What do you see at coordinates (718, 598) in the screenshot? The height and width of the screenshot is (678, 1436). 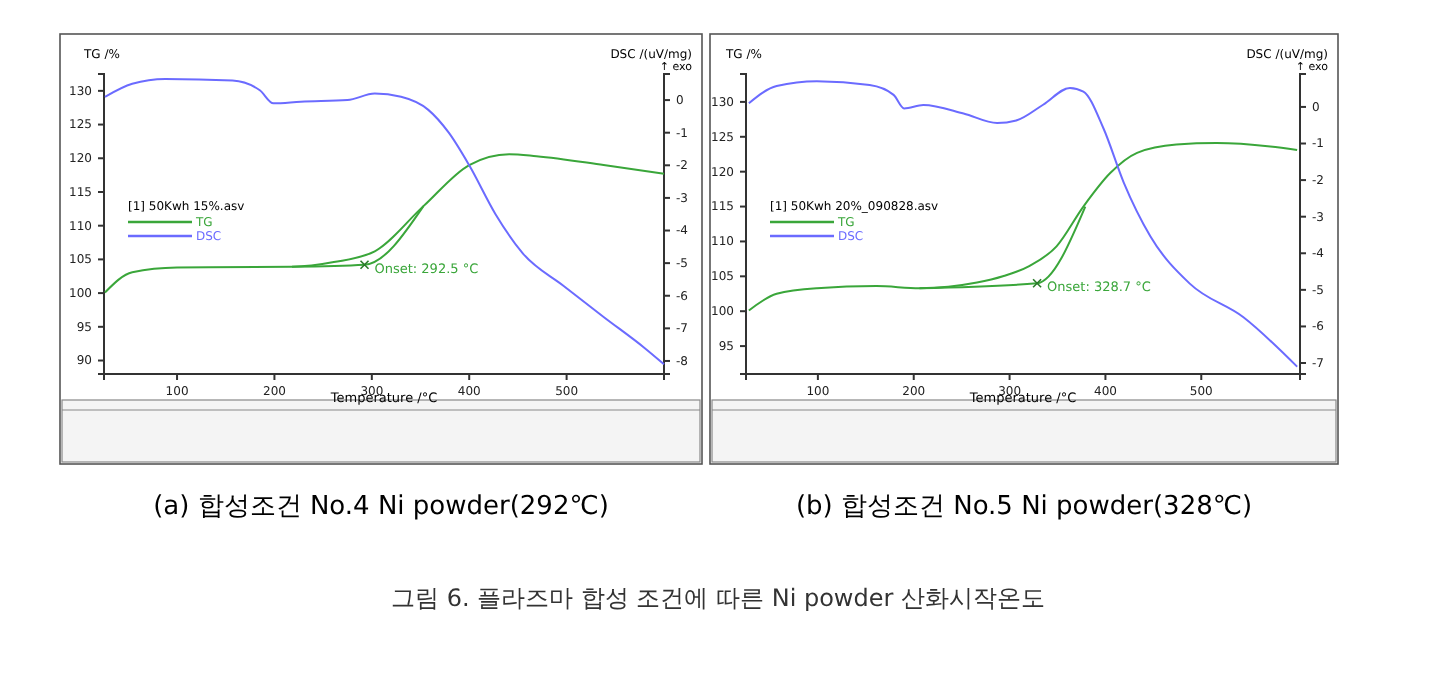 I see `caption: 그림 6. 플라즈마 합성 조건에 따른 Ni powder 산화시작온도` at bounding box center [718, 598].